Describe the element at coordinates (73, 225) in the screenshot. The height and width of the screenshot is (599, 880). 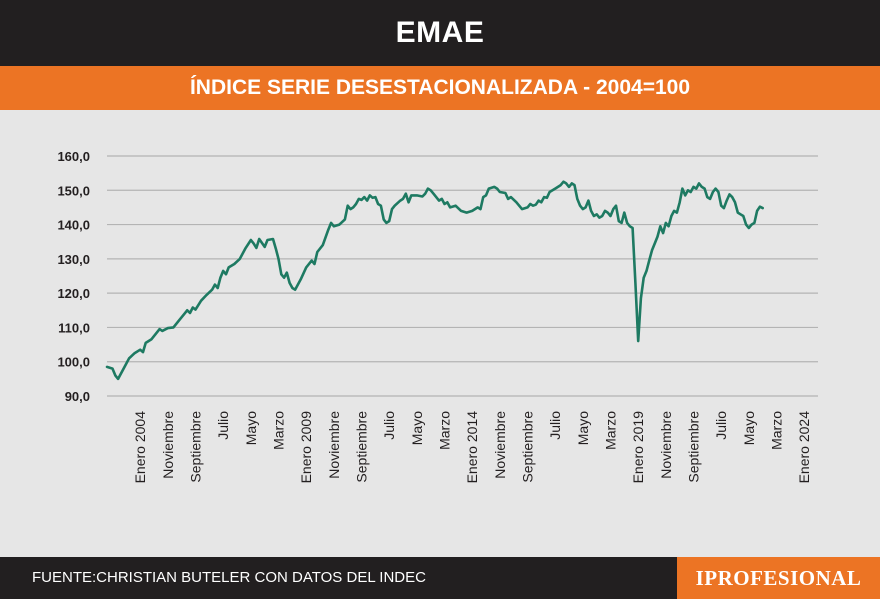
I see `y-tick-label: 140,0` at that location.